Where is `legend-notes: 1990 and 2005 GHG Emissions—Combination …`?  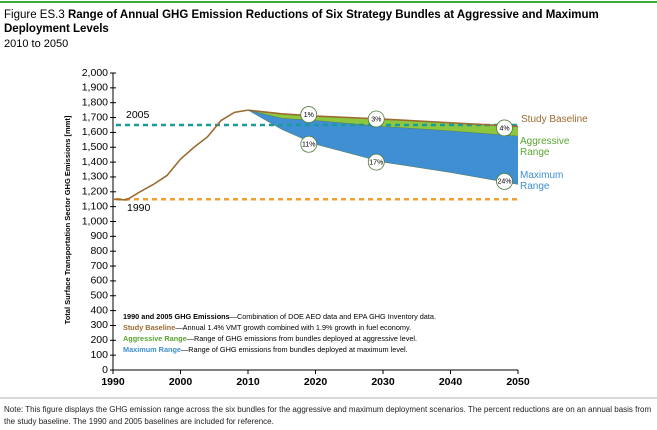 legend-notes: 1990 and 2005 GHG Emissions—Combination … is located at coordinates (279, 333).